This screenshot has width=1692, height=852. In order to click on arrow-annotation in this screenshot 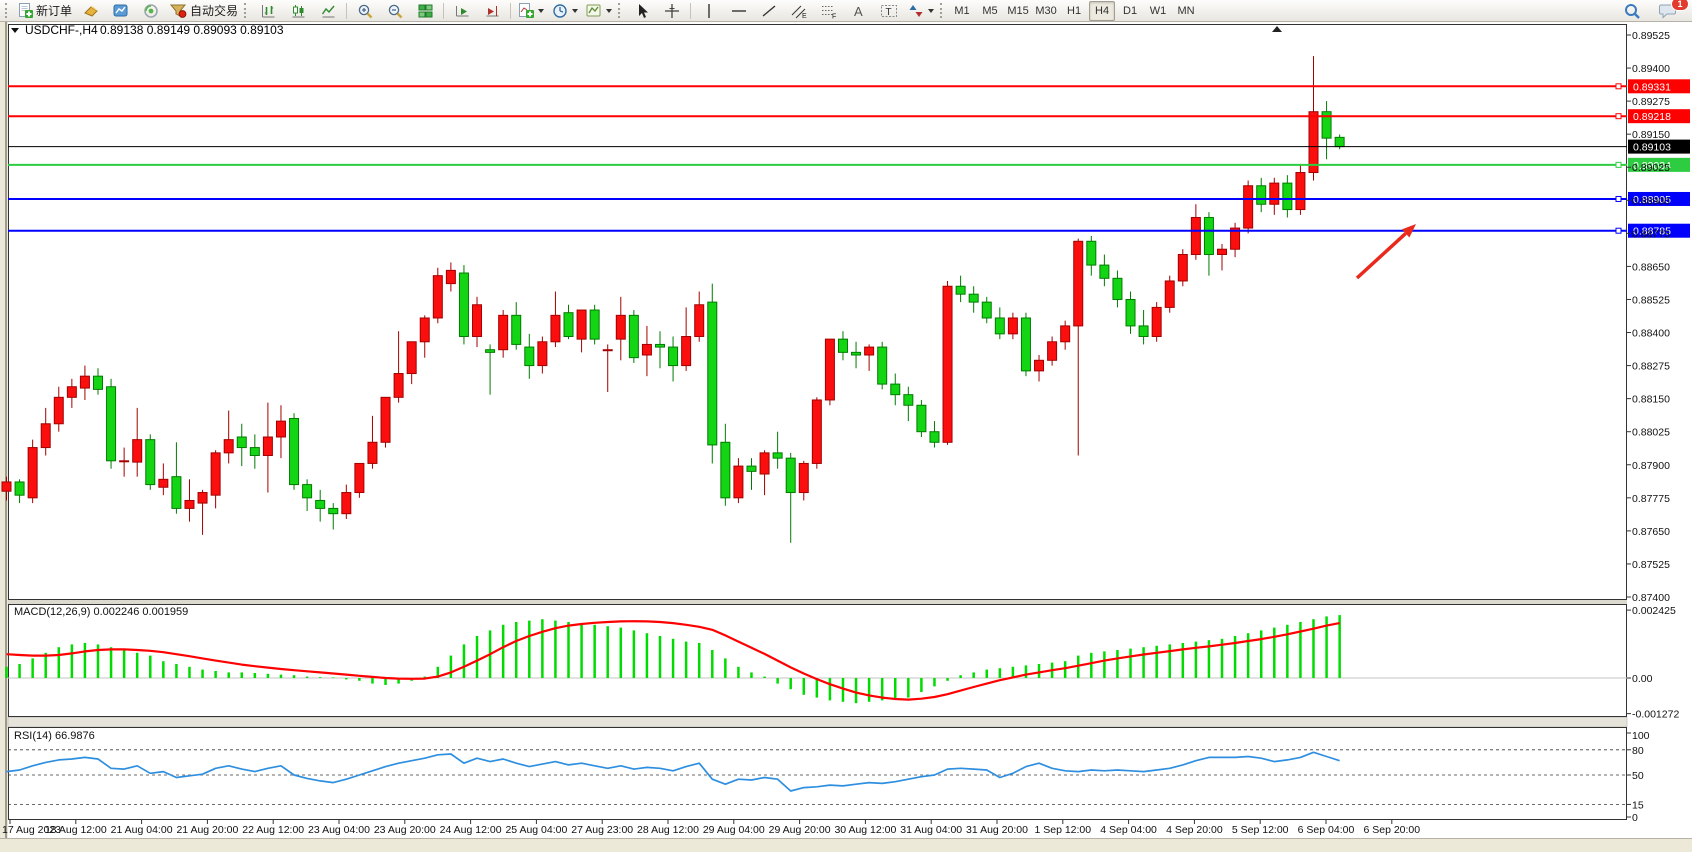, I will do `click(1385, 252)`.